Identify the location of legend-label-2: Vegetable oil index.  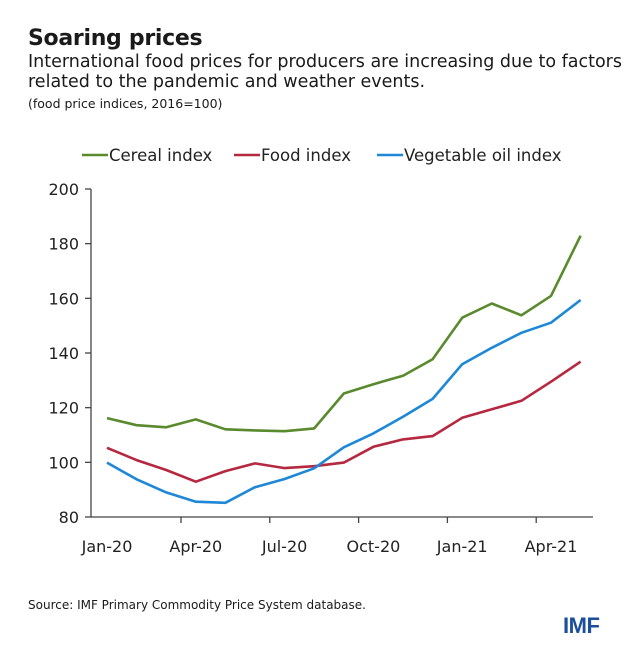
(483, 155).